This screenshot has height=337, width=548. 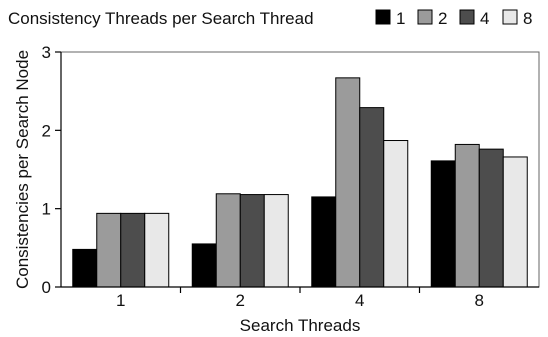 I want to click on x-tick-label: 1, so click(x=120, y=300).